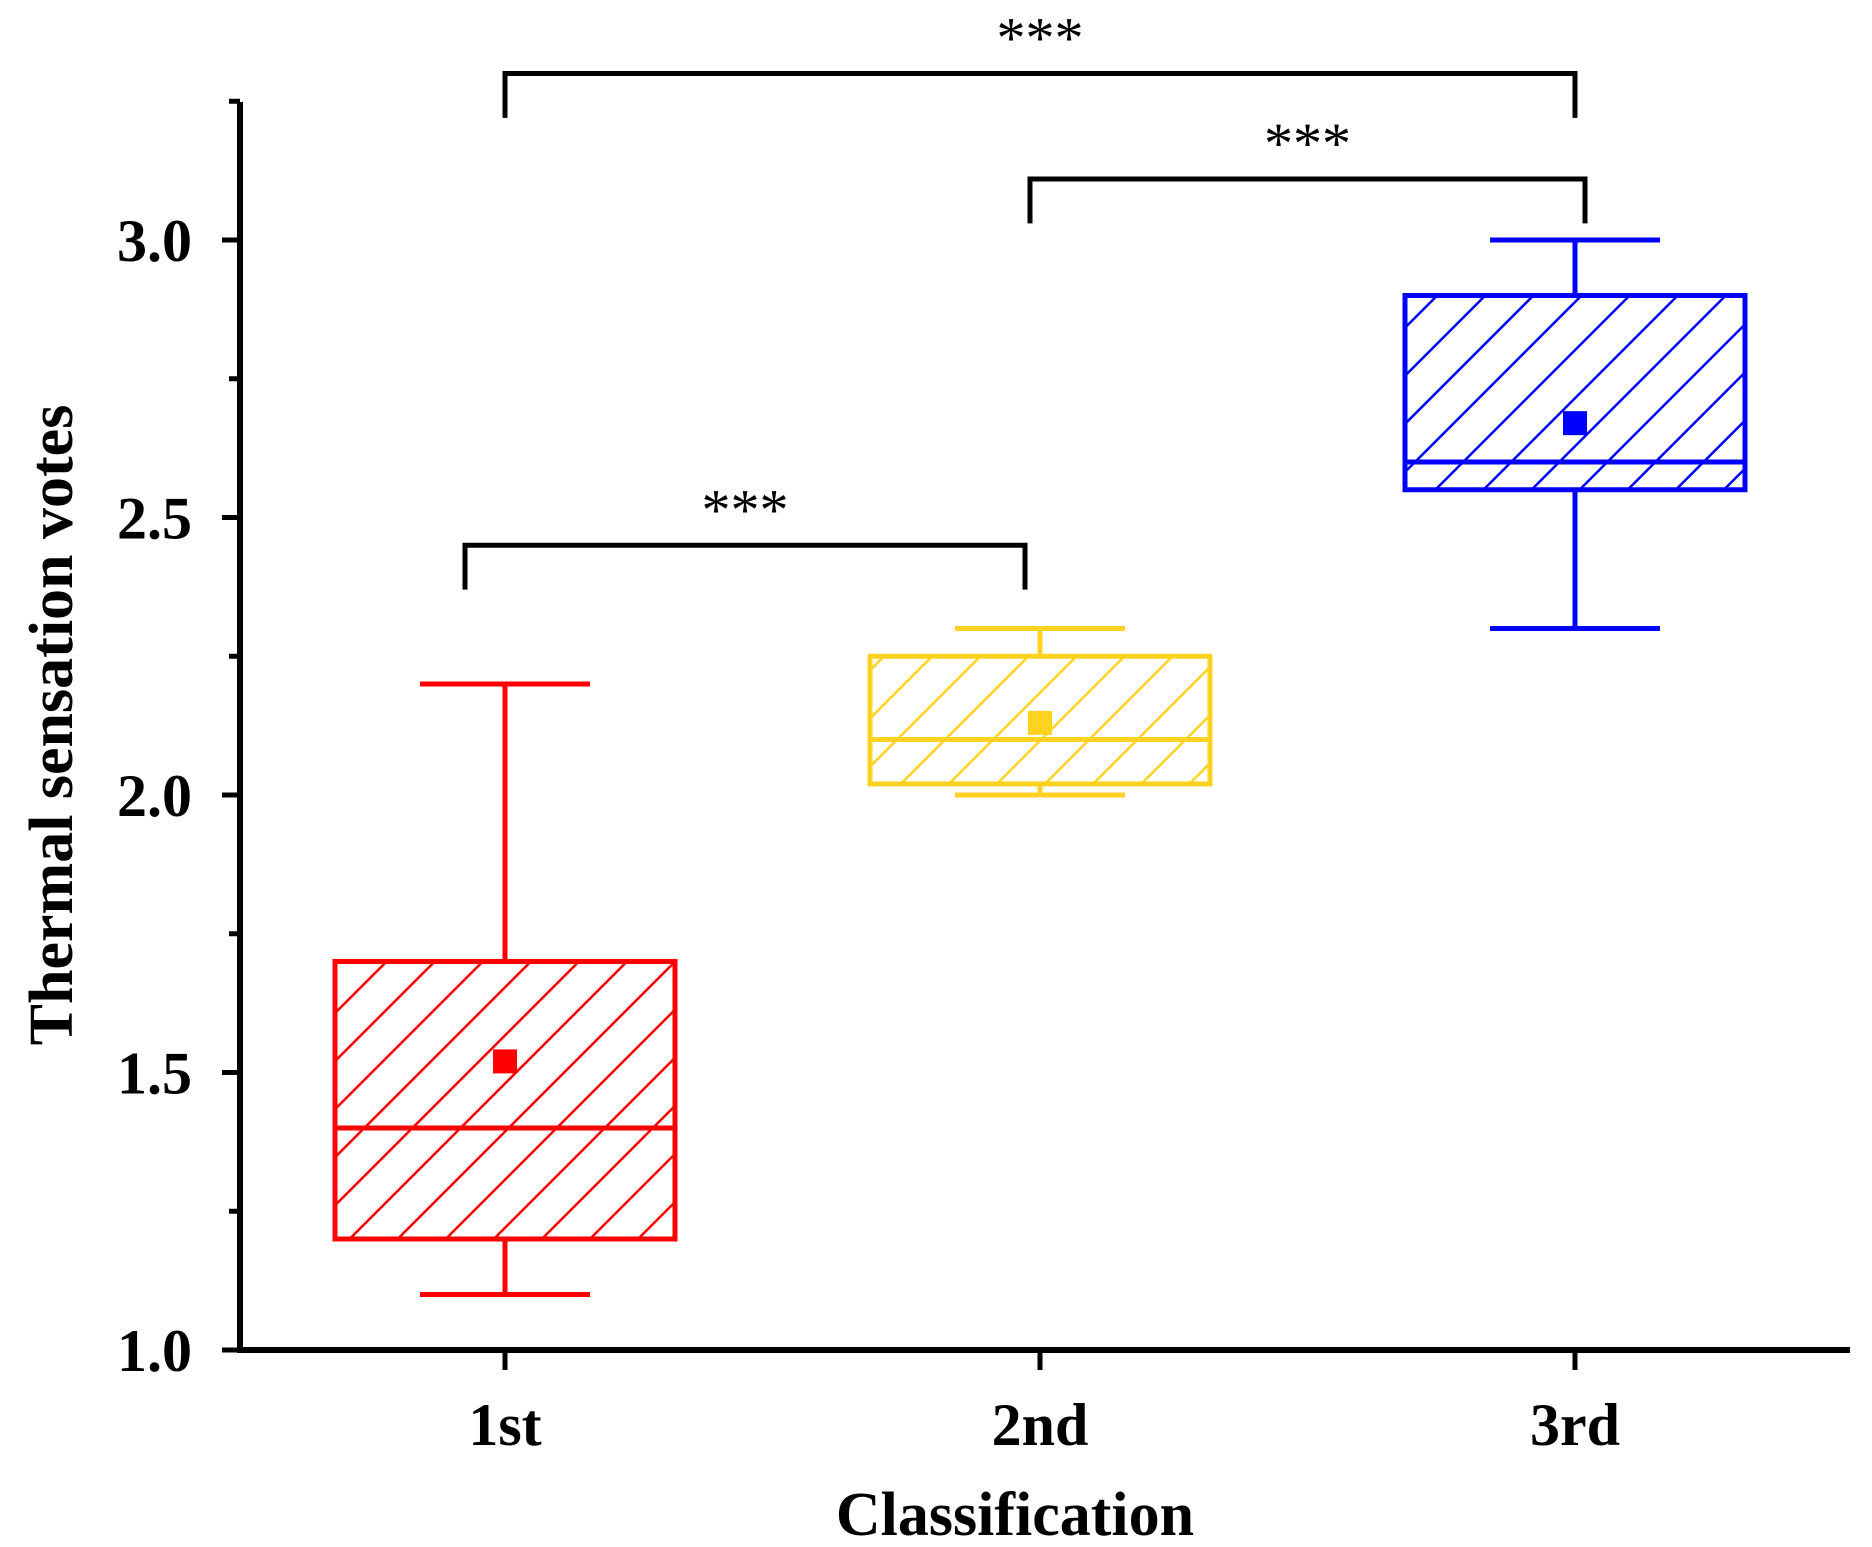 Image resolution: width=1872 pixels, height=1547 pixels. I want to click on y-tick-label: 1.0, so click(154, 1351).